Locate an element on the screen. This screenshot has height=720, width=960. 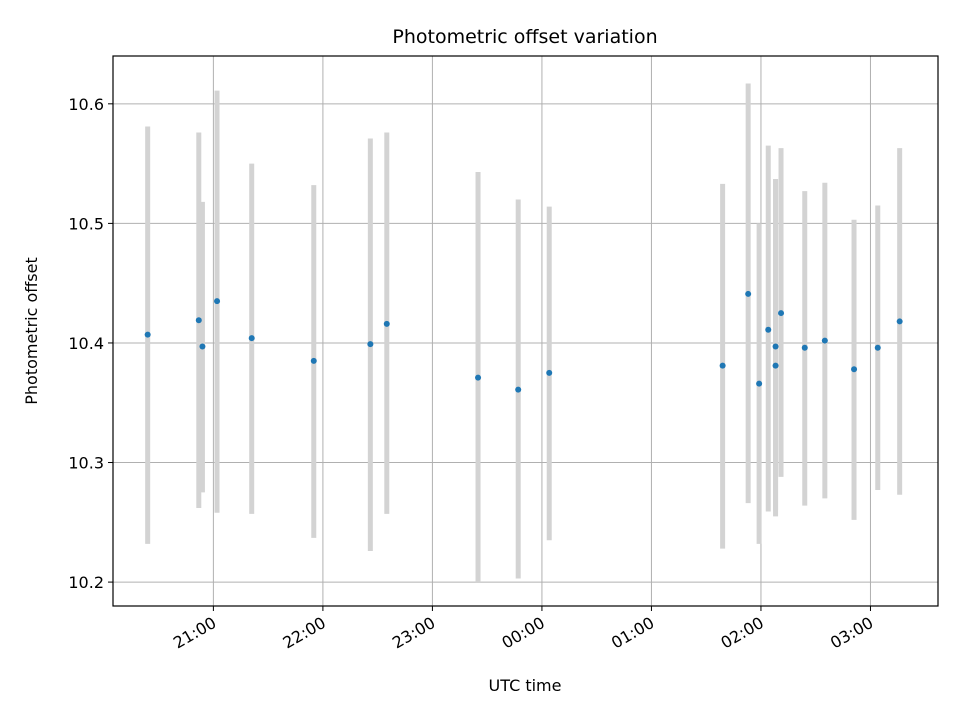
y-axis-ticks: 10.2 10.3 10.4 10.5 10.6 is located at coordinates (90, 343).